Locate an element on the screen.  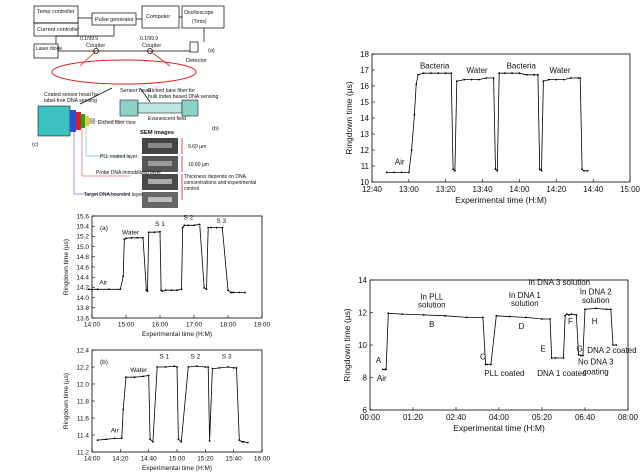
fiber-loop-leads is located at coordinates (125, 58).